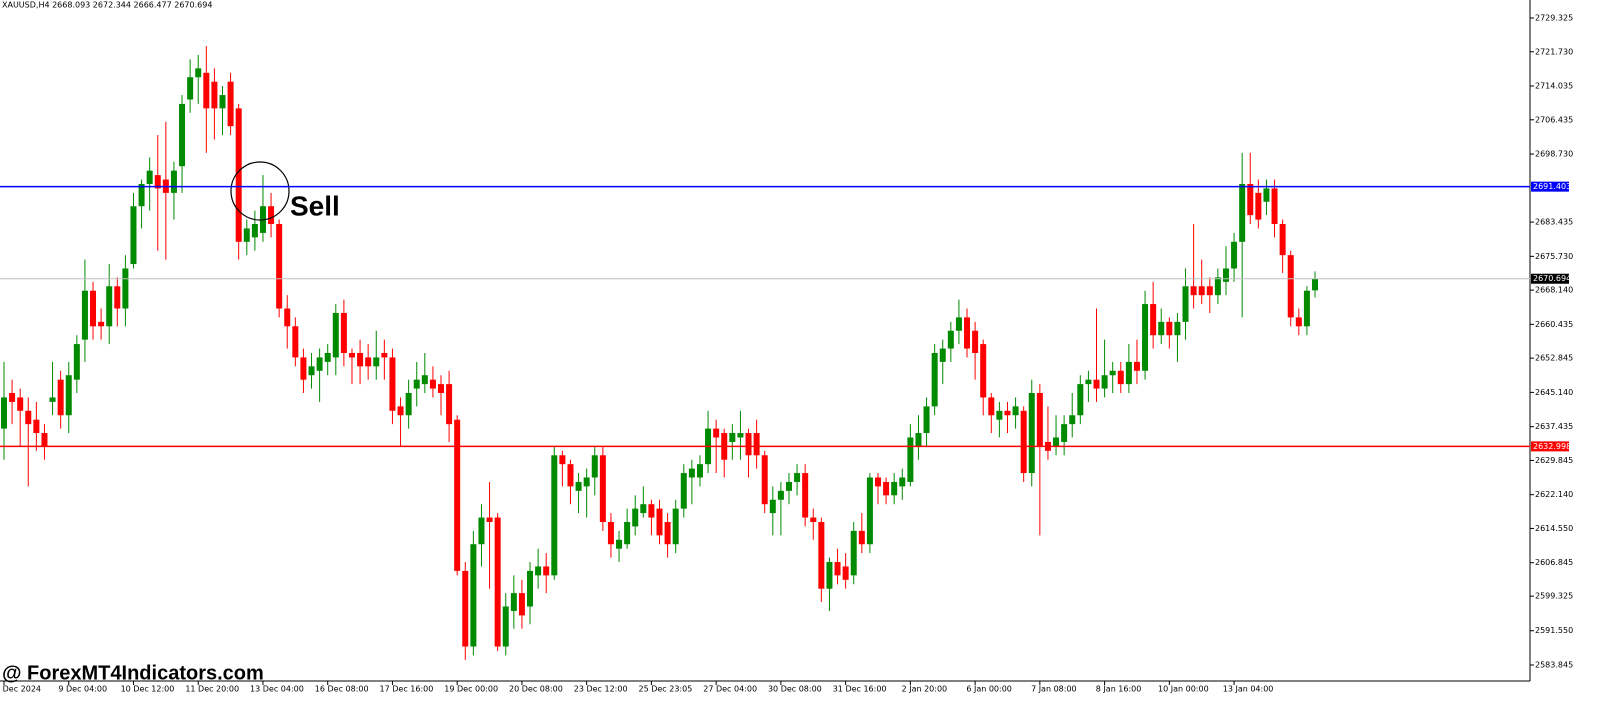 Image resolution: width=1600 pixels, height=710 pixels. What do you see at coordinates (1554, 630) in the screenshot?
I see `y-tick-label: 2591.550` at bounding box center [1554, 630].